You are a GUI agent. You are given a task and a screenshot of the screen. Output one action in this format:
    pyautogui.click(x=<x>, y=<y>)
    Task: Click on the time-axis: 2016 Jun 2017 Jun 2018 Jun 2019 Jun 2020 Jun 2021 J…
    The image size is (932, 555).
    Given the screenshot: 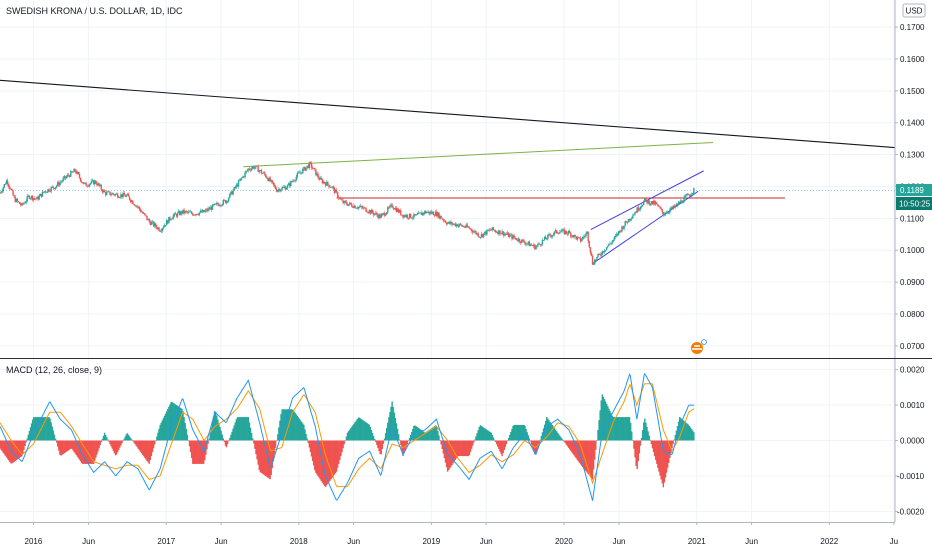 What is the action you would take?
    pyautogui.click(x=462, y=534)
    